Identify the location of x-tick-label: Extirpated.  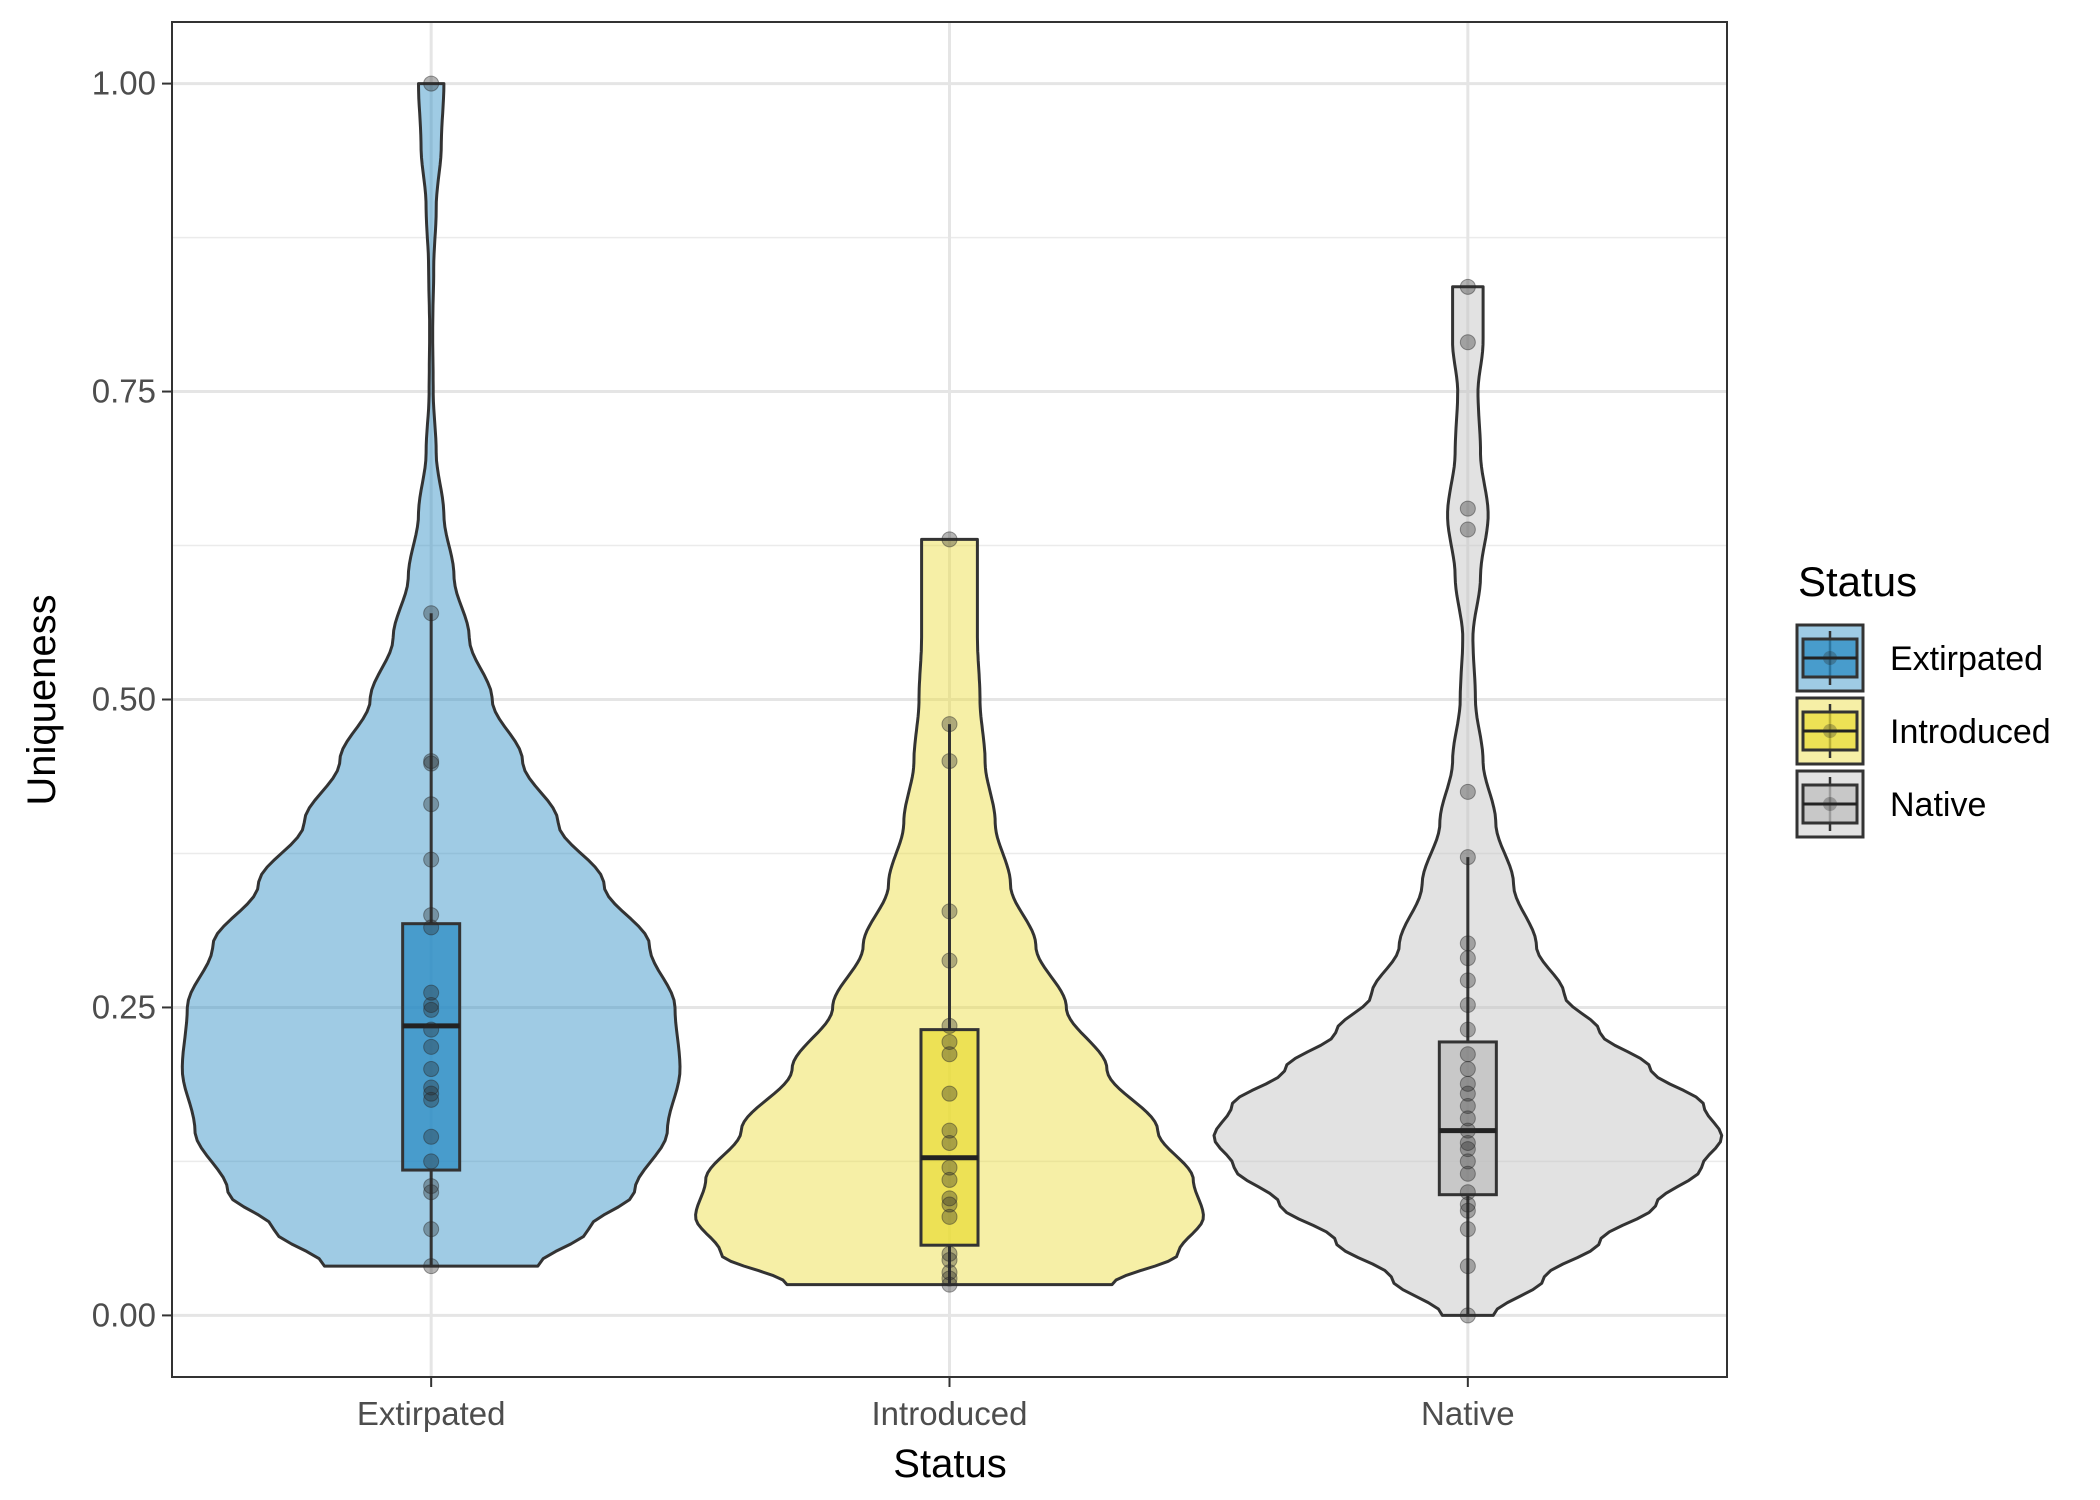
(431, 1413).